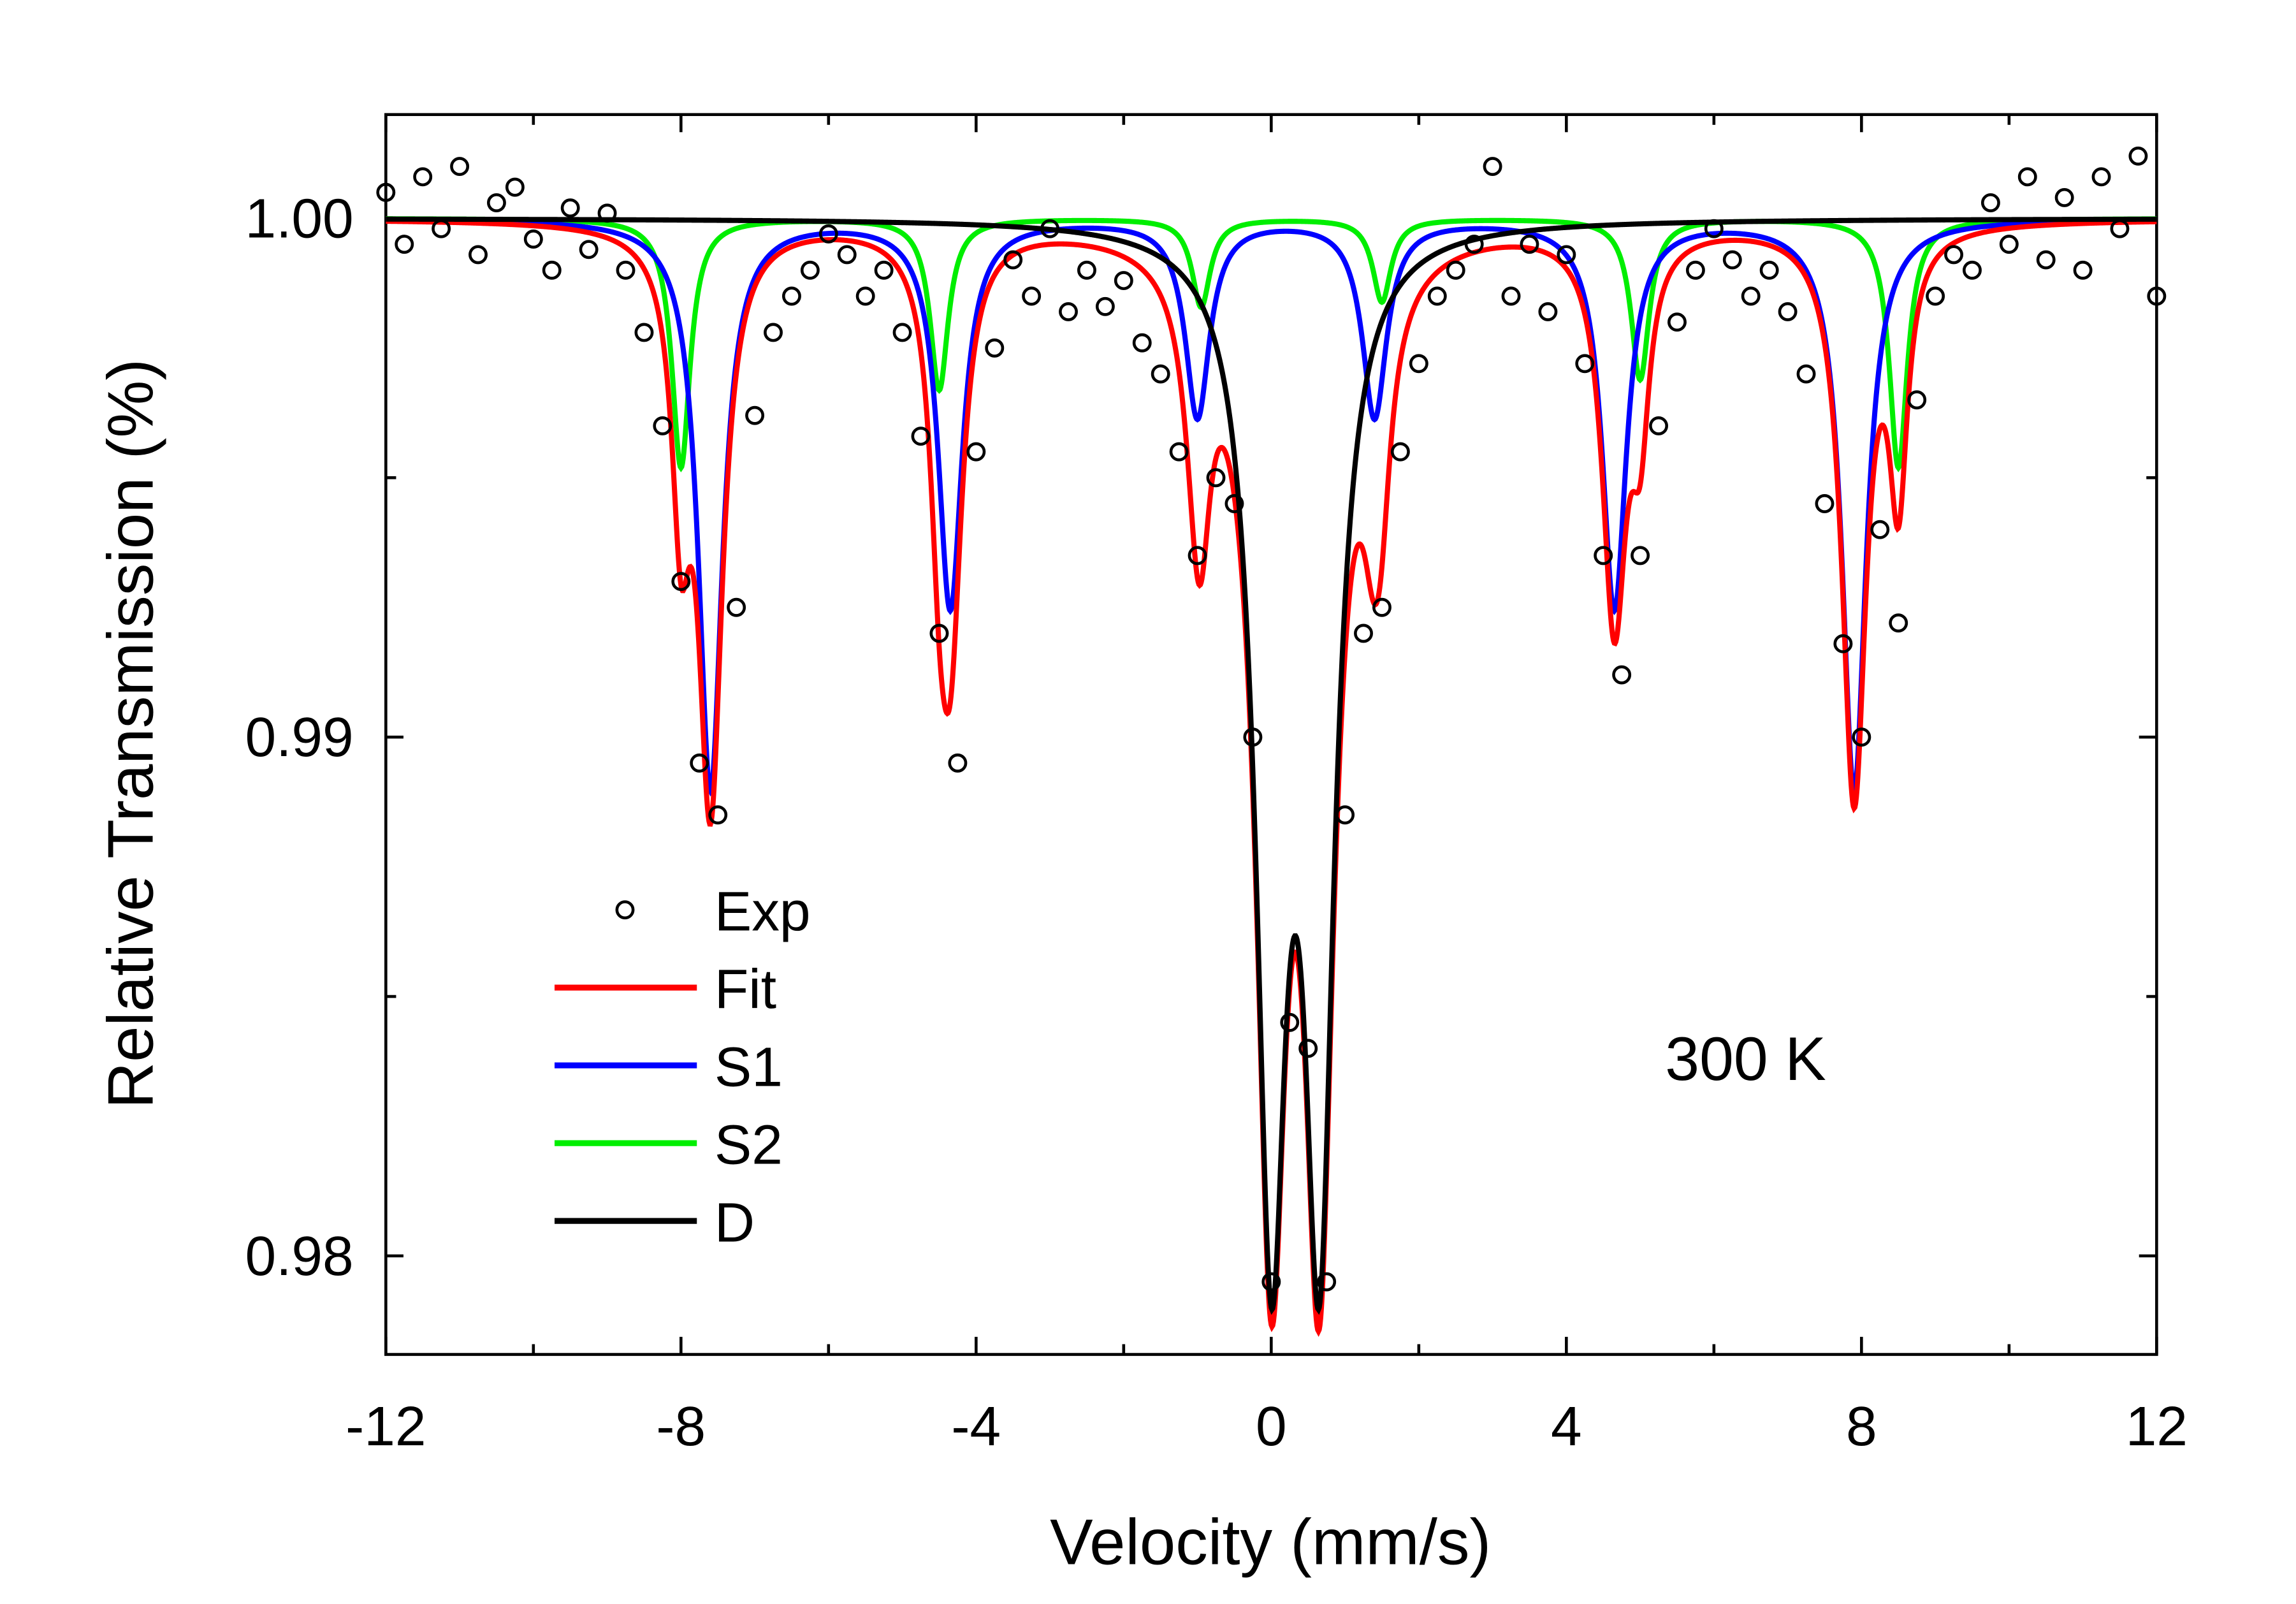 Image resolution: width=2296 pixels, height=1604 pixels. What do you see at coordinates (130, 734) in the screenshot?
I see `y-axis-label: Relative Transmission (%)` at bounding box center [130, 734].